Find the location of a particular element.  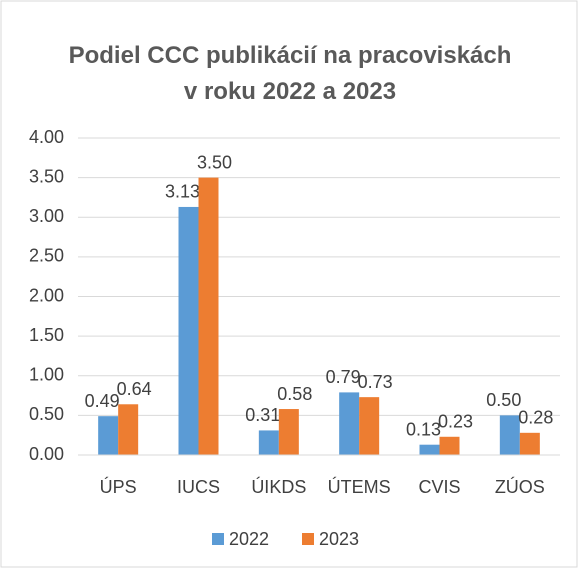

value-label: 0.64 is located at coordinates (134, 389).